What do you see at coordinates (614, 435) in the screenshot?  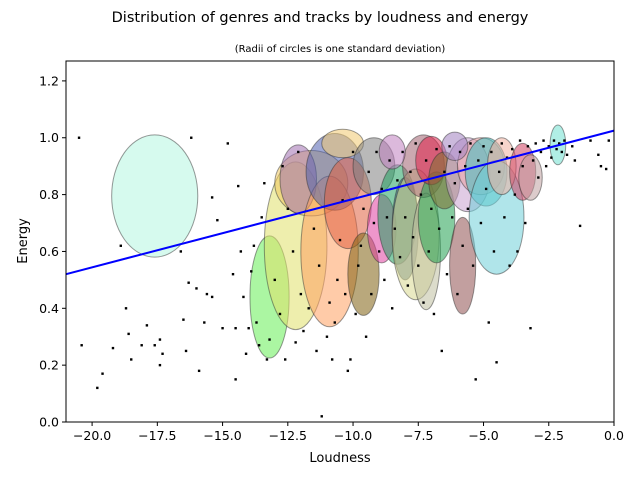 I see `x-tick-label: 0.0` at bounding box center [614, 435].